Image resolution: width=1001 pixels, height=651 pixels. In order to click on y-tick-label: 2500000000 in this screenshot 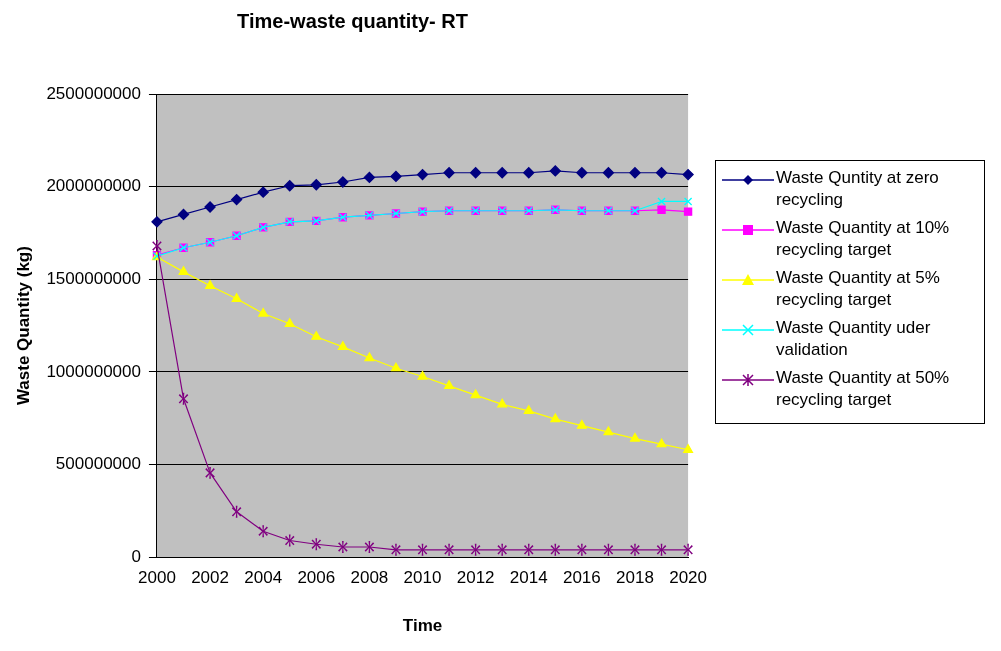, I will do `click(93, 93)`.